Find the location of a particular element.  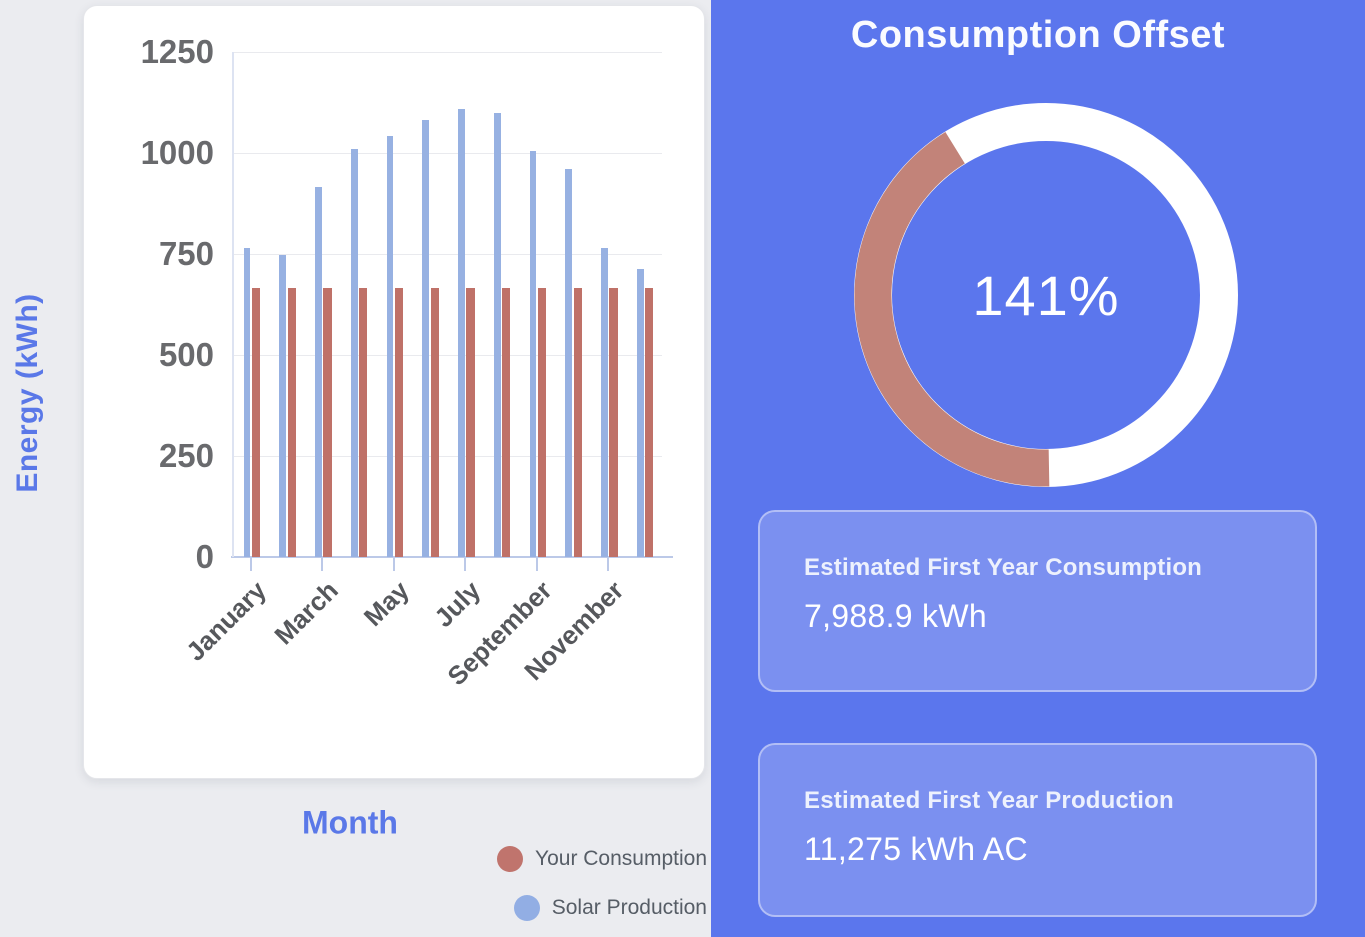

bar-solar-production-july is located at coordinates (461, 333).